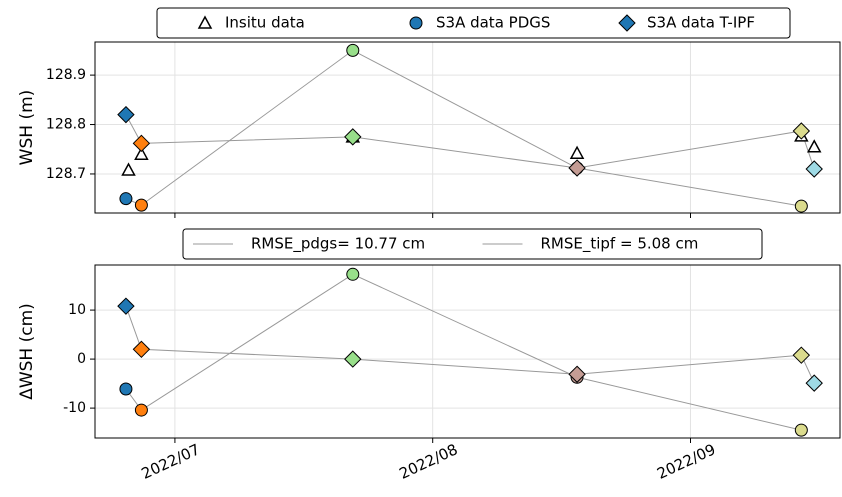 The image size is (842, 497). Describe the element at coordinates (428, 461) in the screenshot. I see `x-tick-label: 2022/08` at that location.